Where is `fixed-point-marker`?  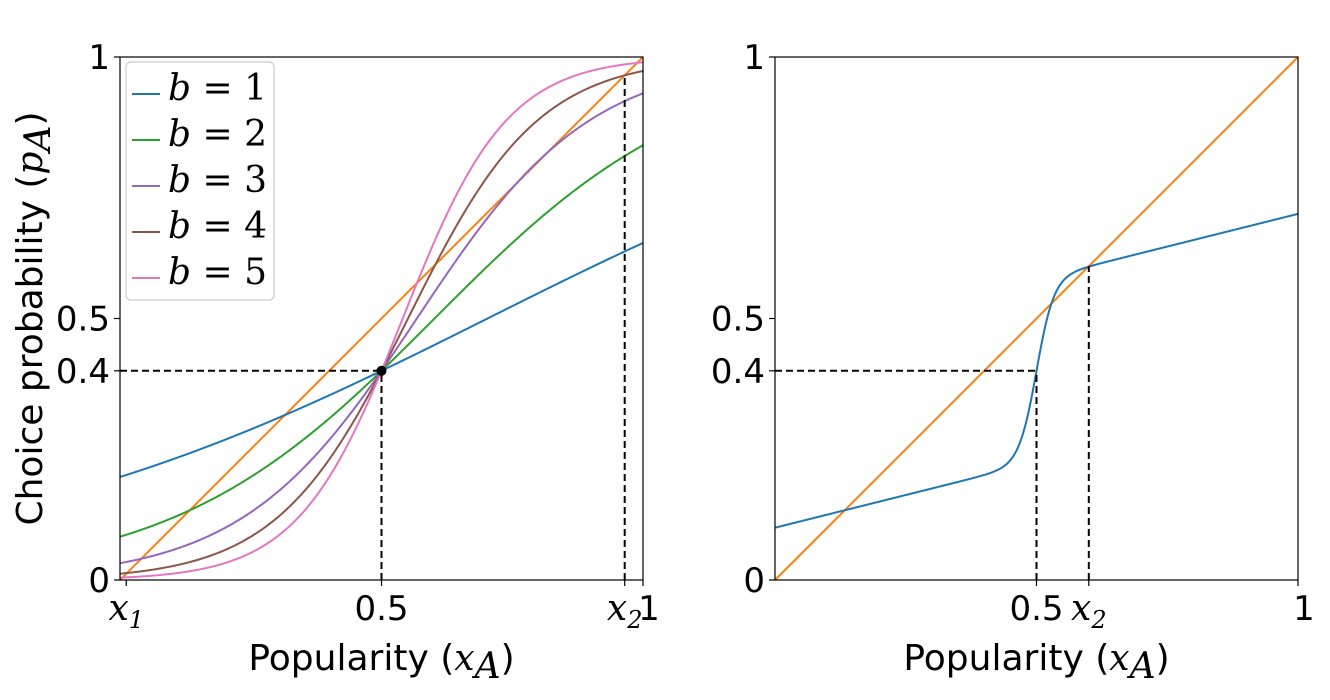
fixed-point-marker is located at coordinates (381, 370).